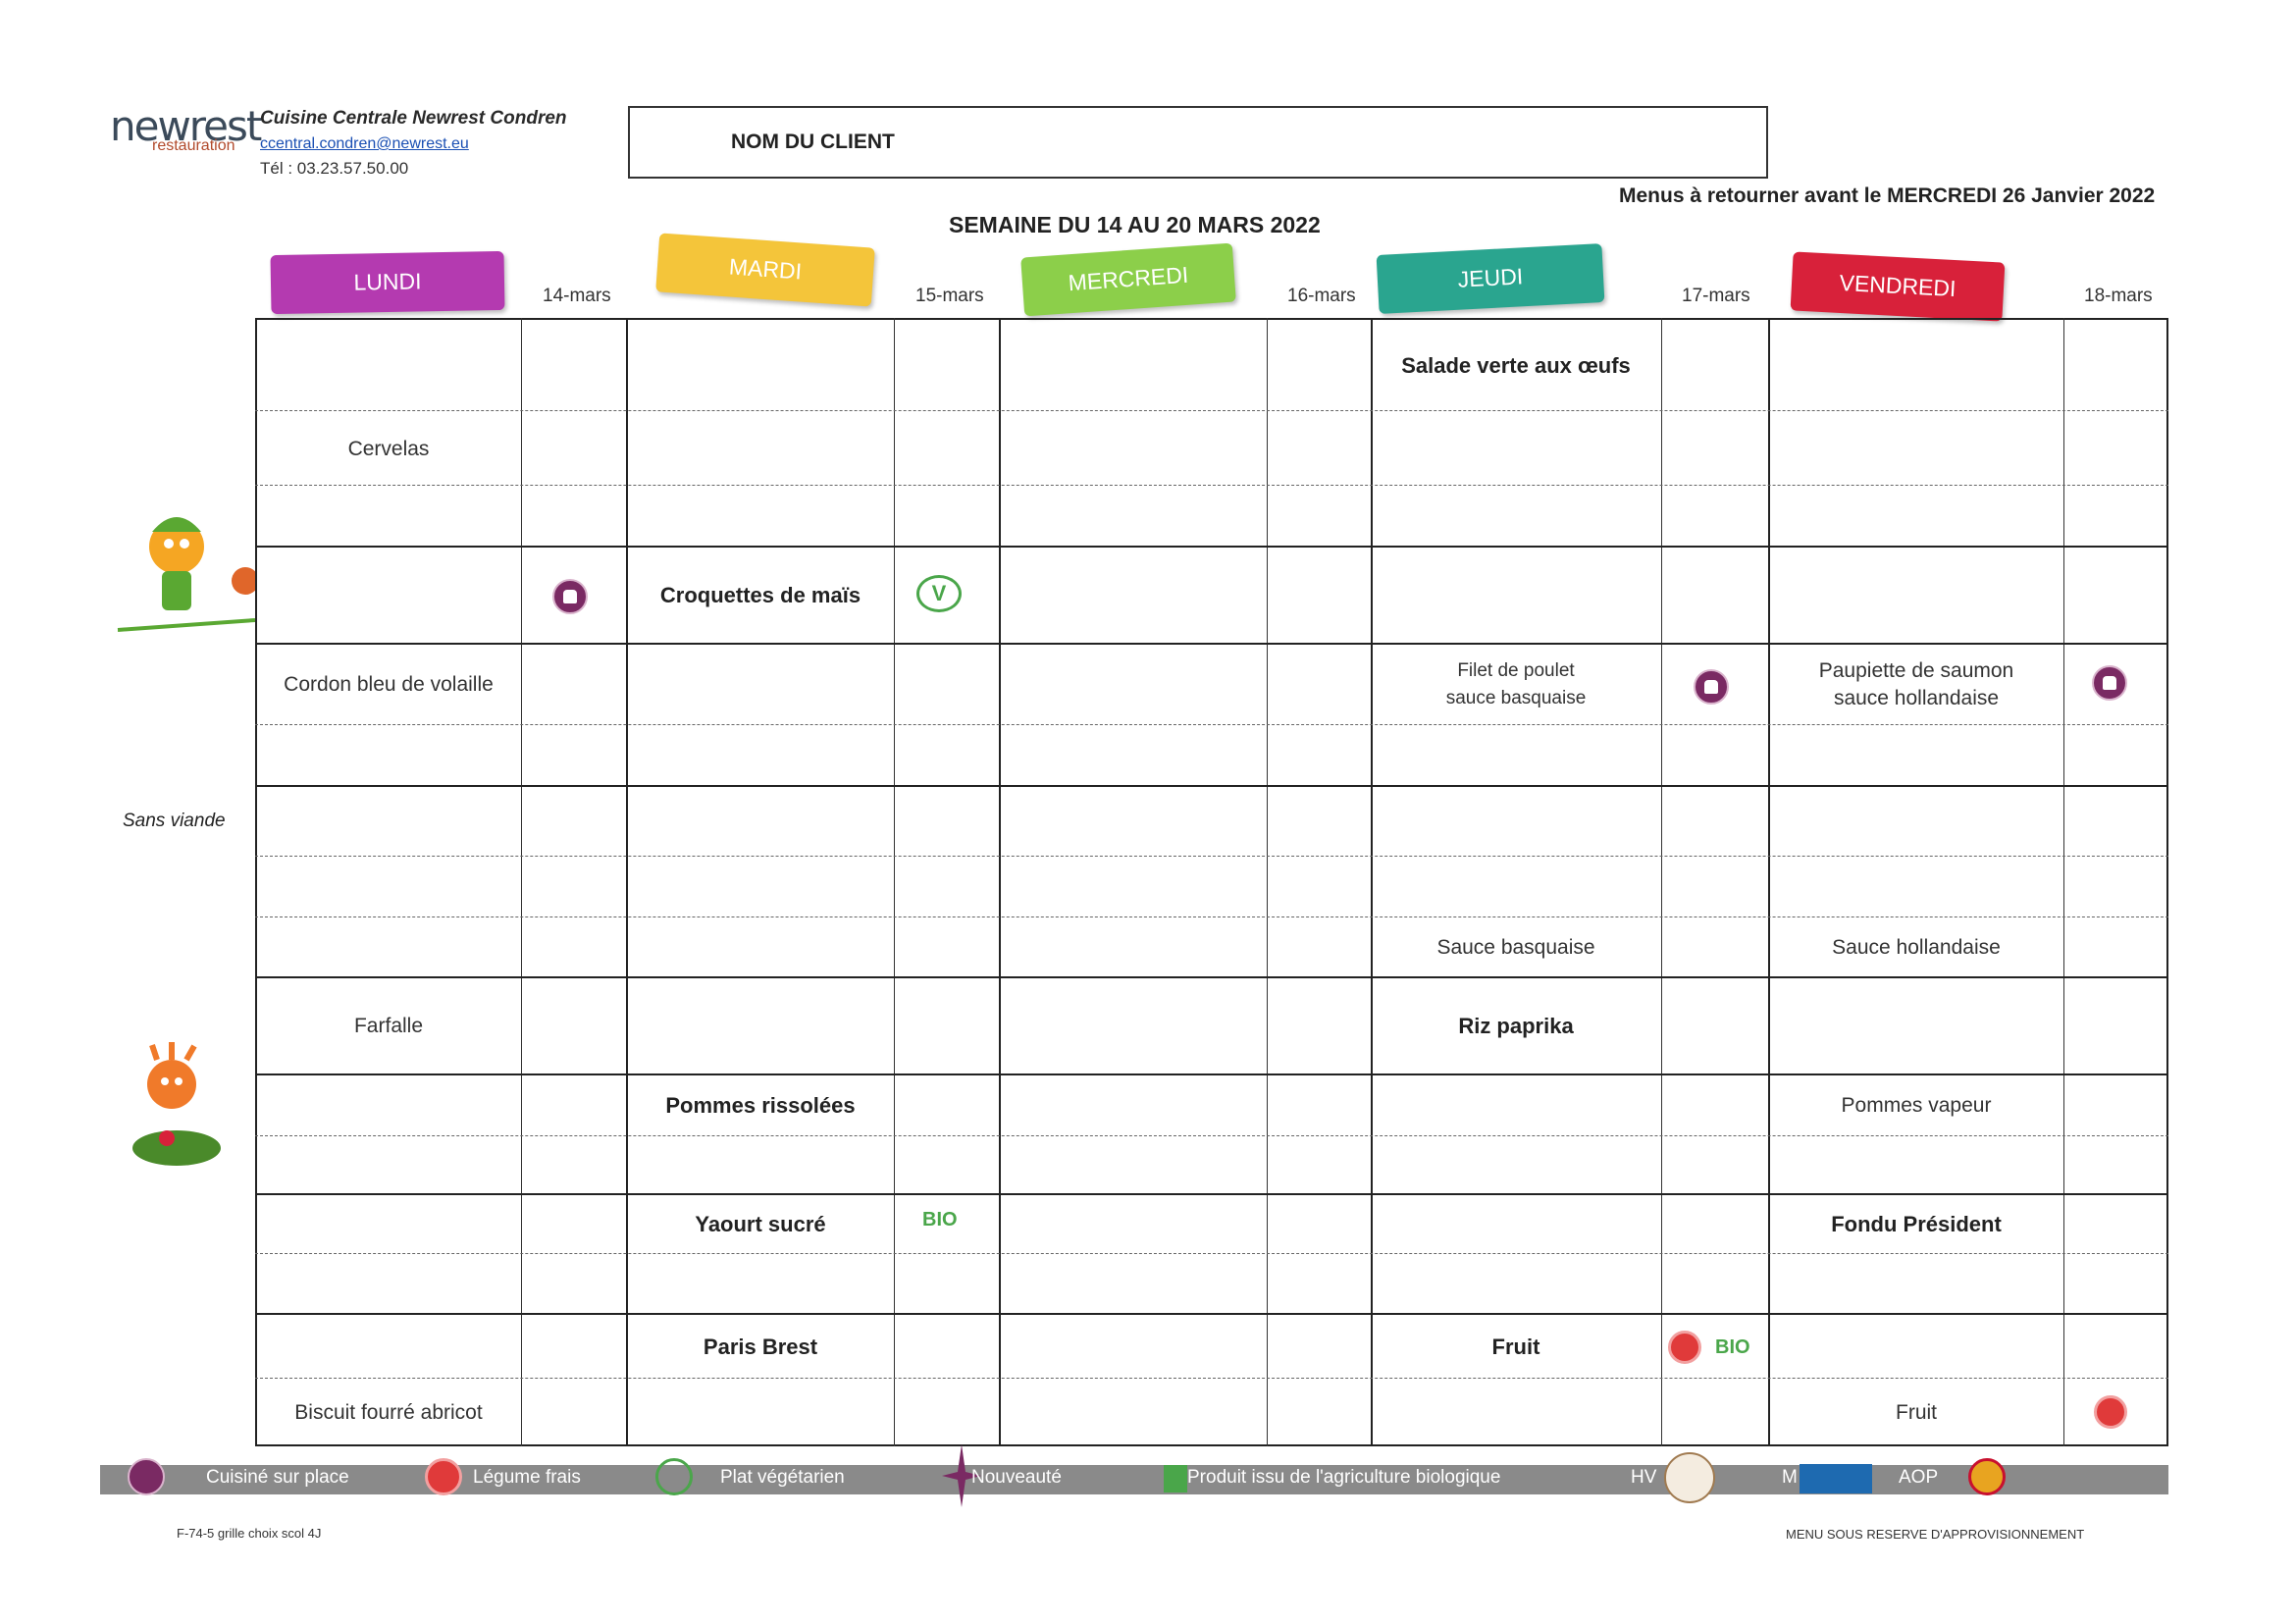 Image resolution: width=2296 pixels, height=1623 pixels. I want to click on menu-item-mardi-plat: Croquettes de maïs, so click(760, 595).